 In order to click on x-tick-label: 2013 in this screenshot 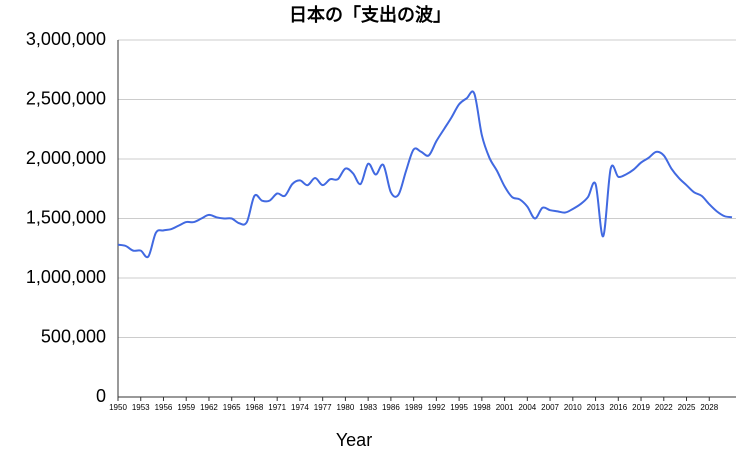, I will do `click(596, 407)`.